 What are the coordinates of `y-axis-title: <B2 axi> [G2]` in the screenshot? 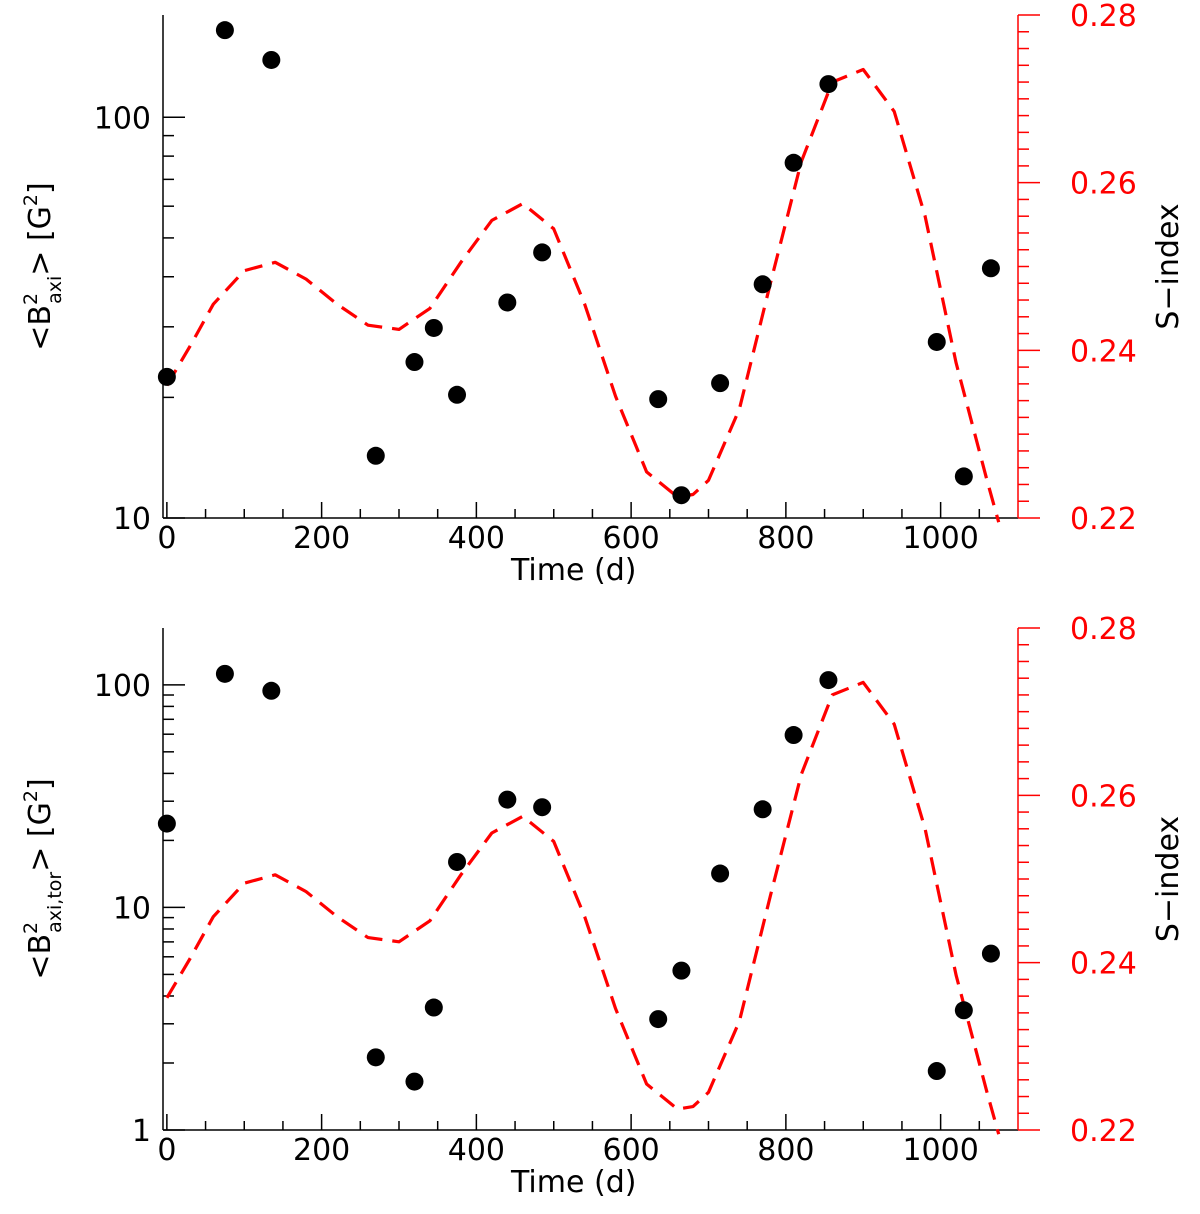 It's located at (43, 266).